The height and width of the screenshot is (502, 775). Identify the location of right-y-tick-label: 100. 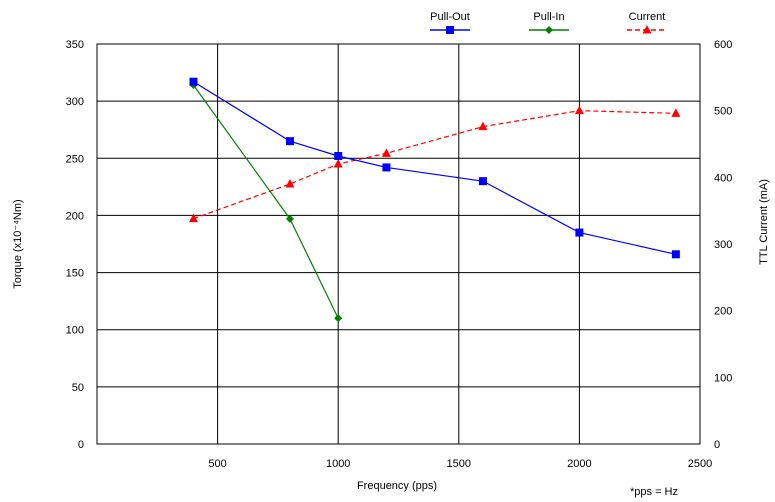
(723, 378).